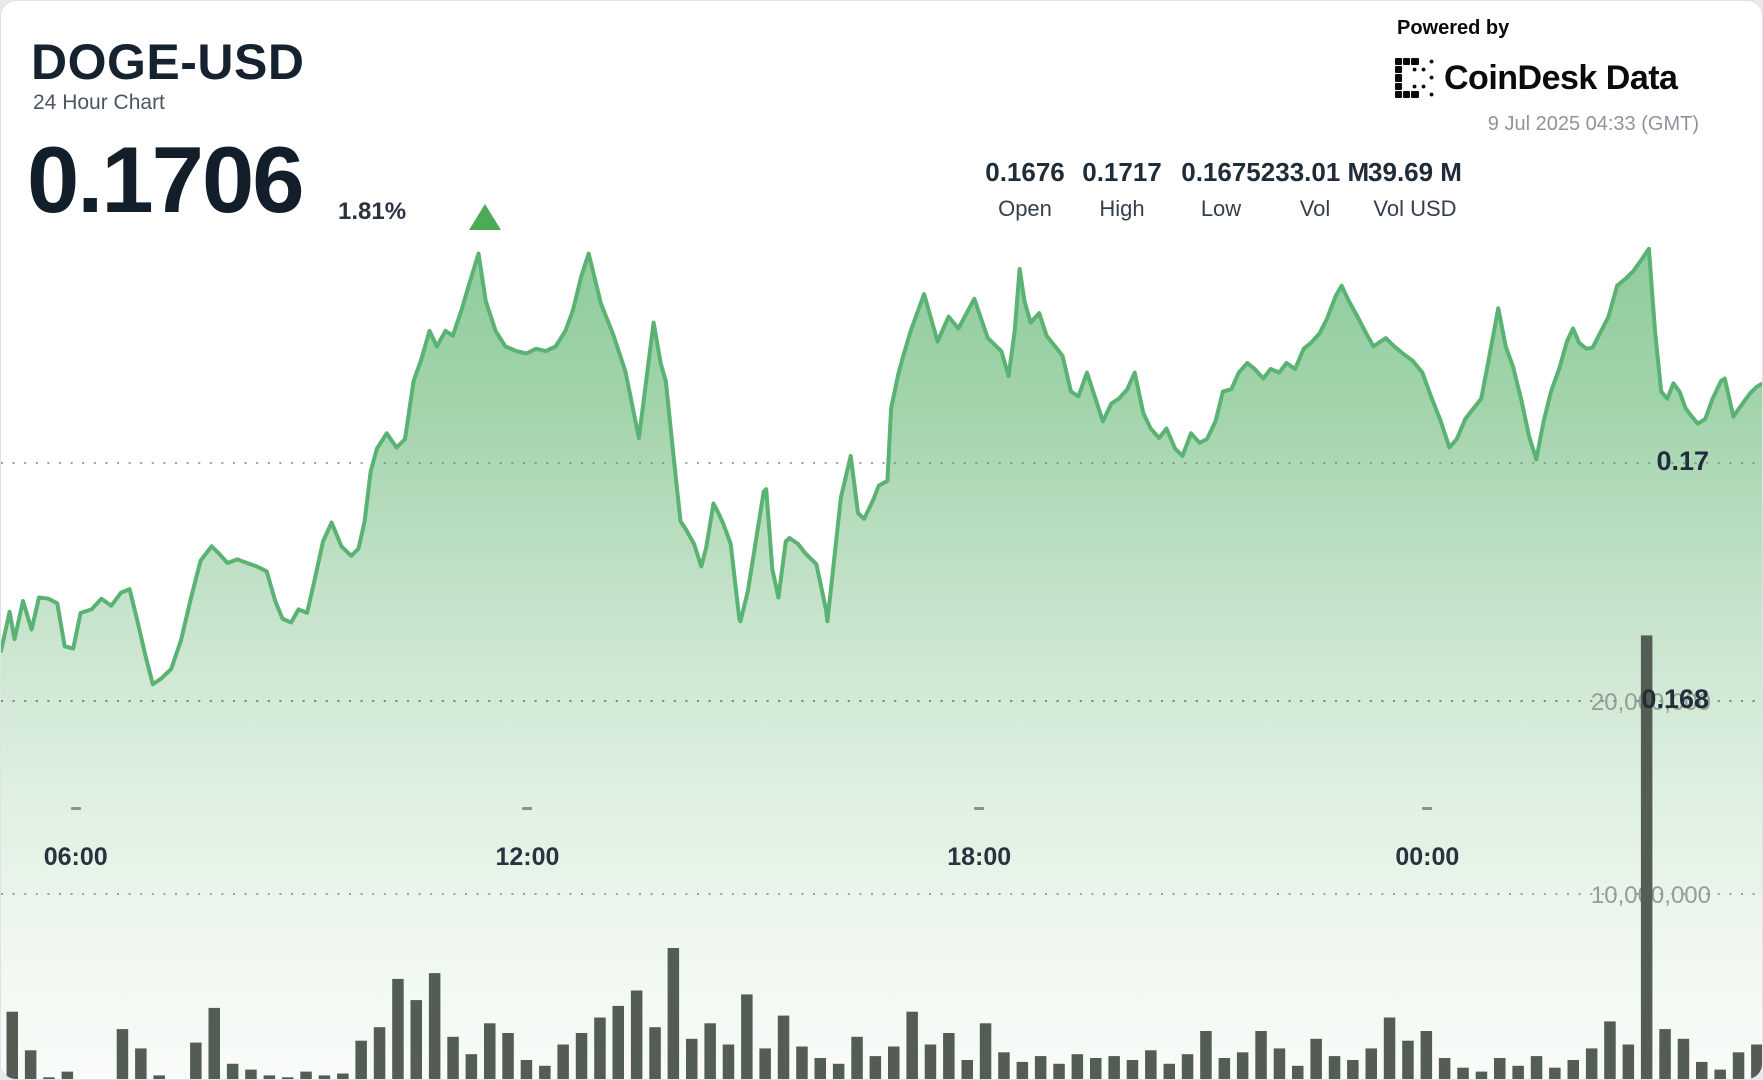  What do you see at coordinates (1221, 208) in the screenshot?
I see `stat-low-label: Low` at bounding box center [1221, 208].